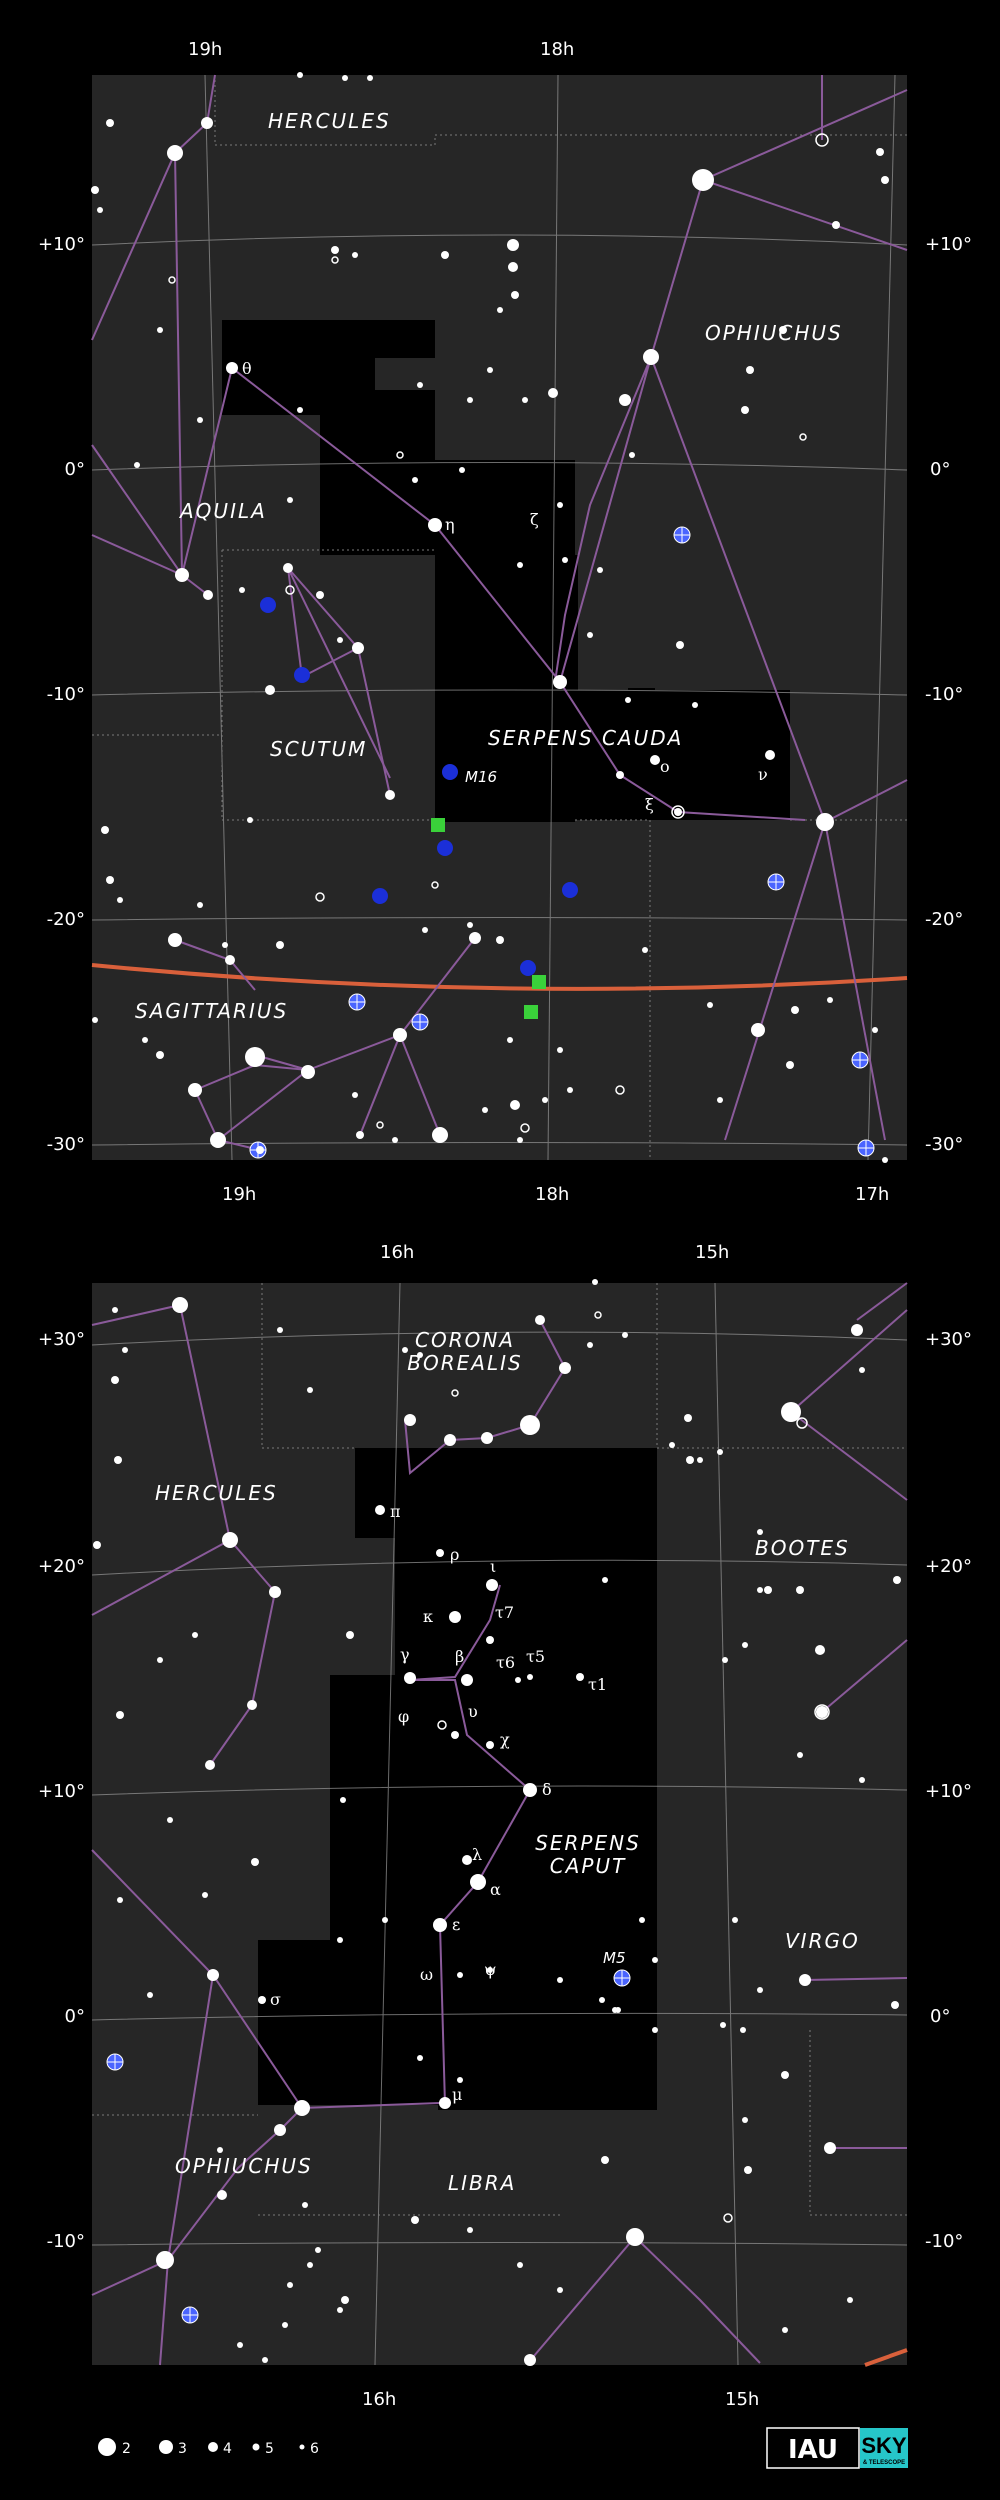 This screenshot has height=2500, width=1000. I want to click on lower-dec-right-p20: +20°, so click(948, 1566).